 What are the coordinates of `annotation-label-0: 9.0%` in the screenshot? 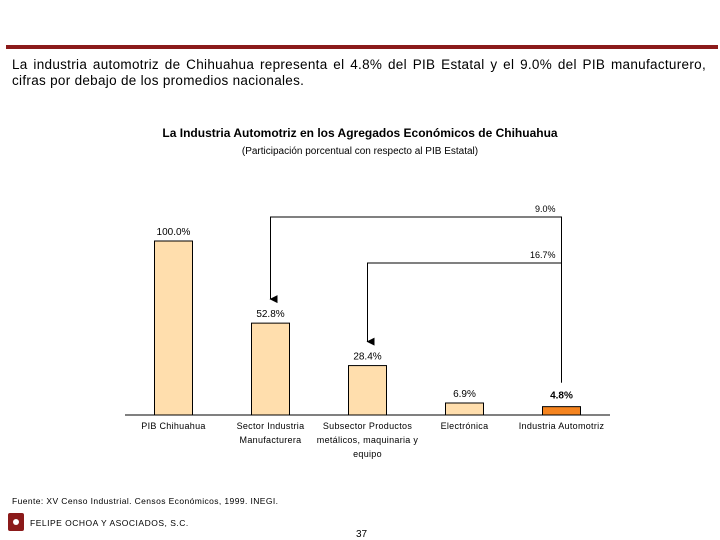 It's located at (545, 209).